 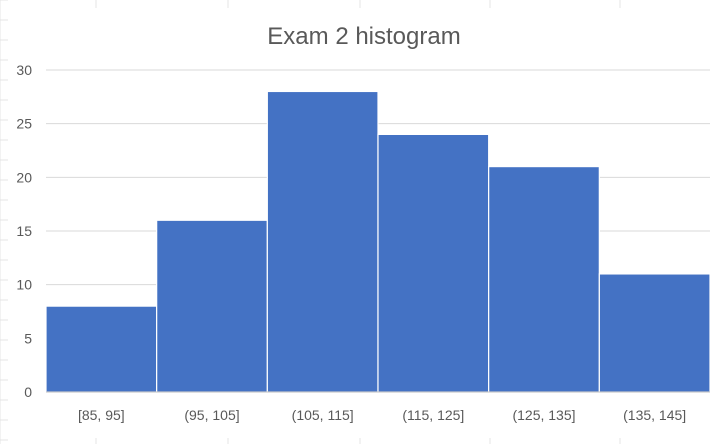 What do you see at coordinates (433, 415) in the screenshot?
I see `x-category-label: (115, 125]` at bounding box center [433, 415].